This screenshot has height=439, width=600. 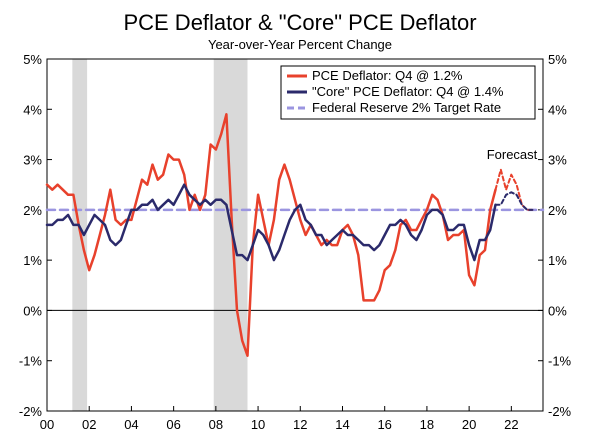 I want to click on x-tick-label: 20, so click(x=469, y=424).